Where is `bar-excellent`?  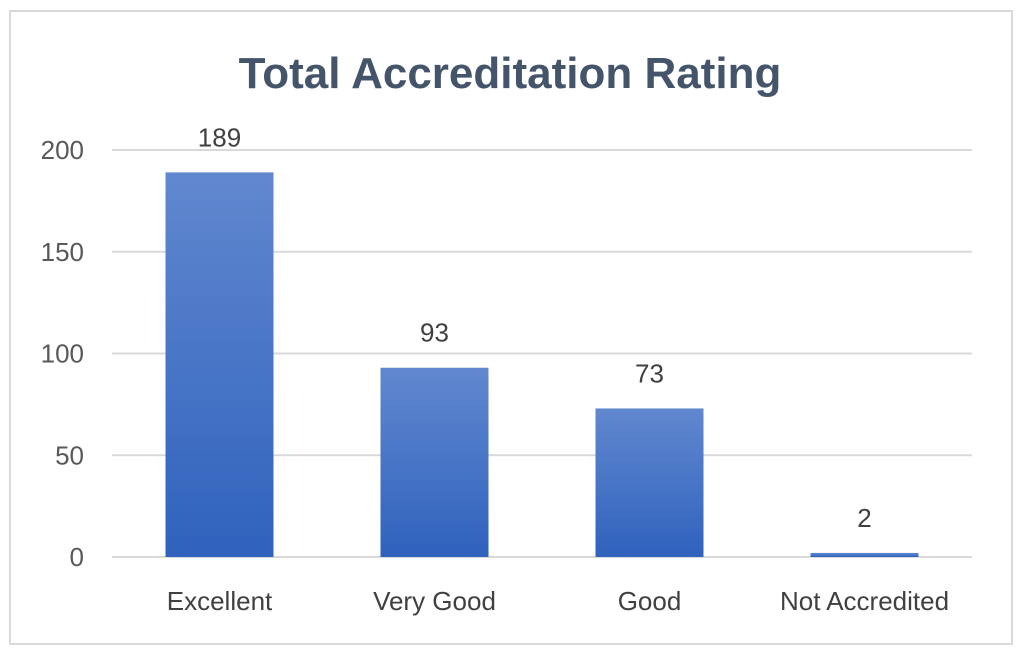 bar-excellent is located at coordinates (219, 364).